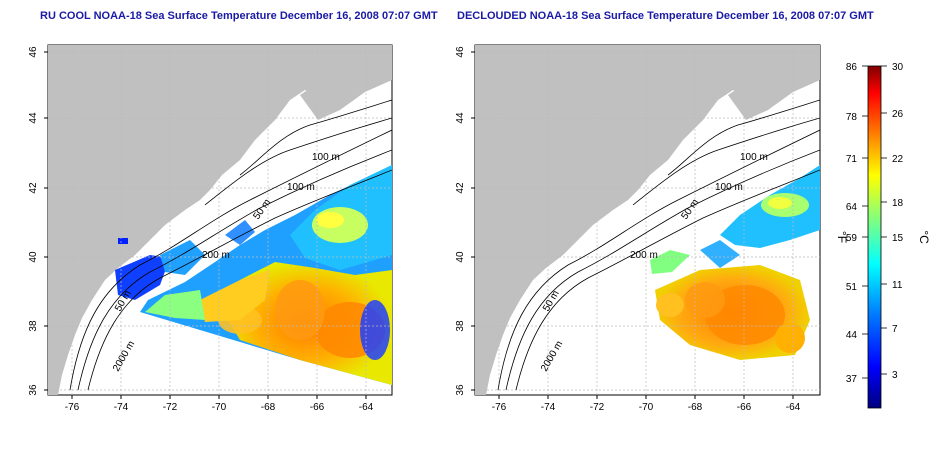 This screenshot has height=475, width=950. What do you see at coordinates (460, 326) in the screenshot?
I see `right-ytick: 38` at bounding box center [460, 326].